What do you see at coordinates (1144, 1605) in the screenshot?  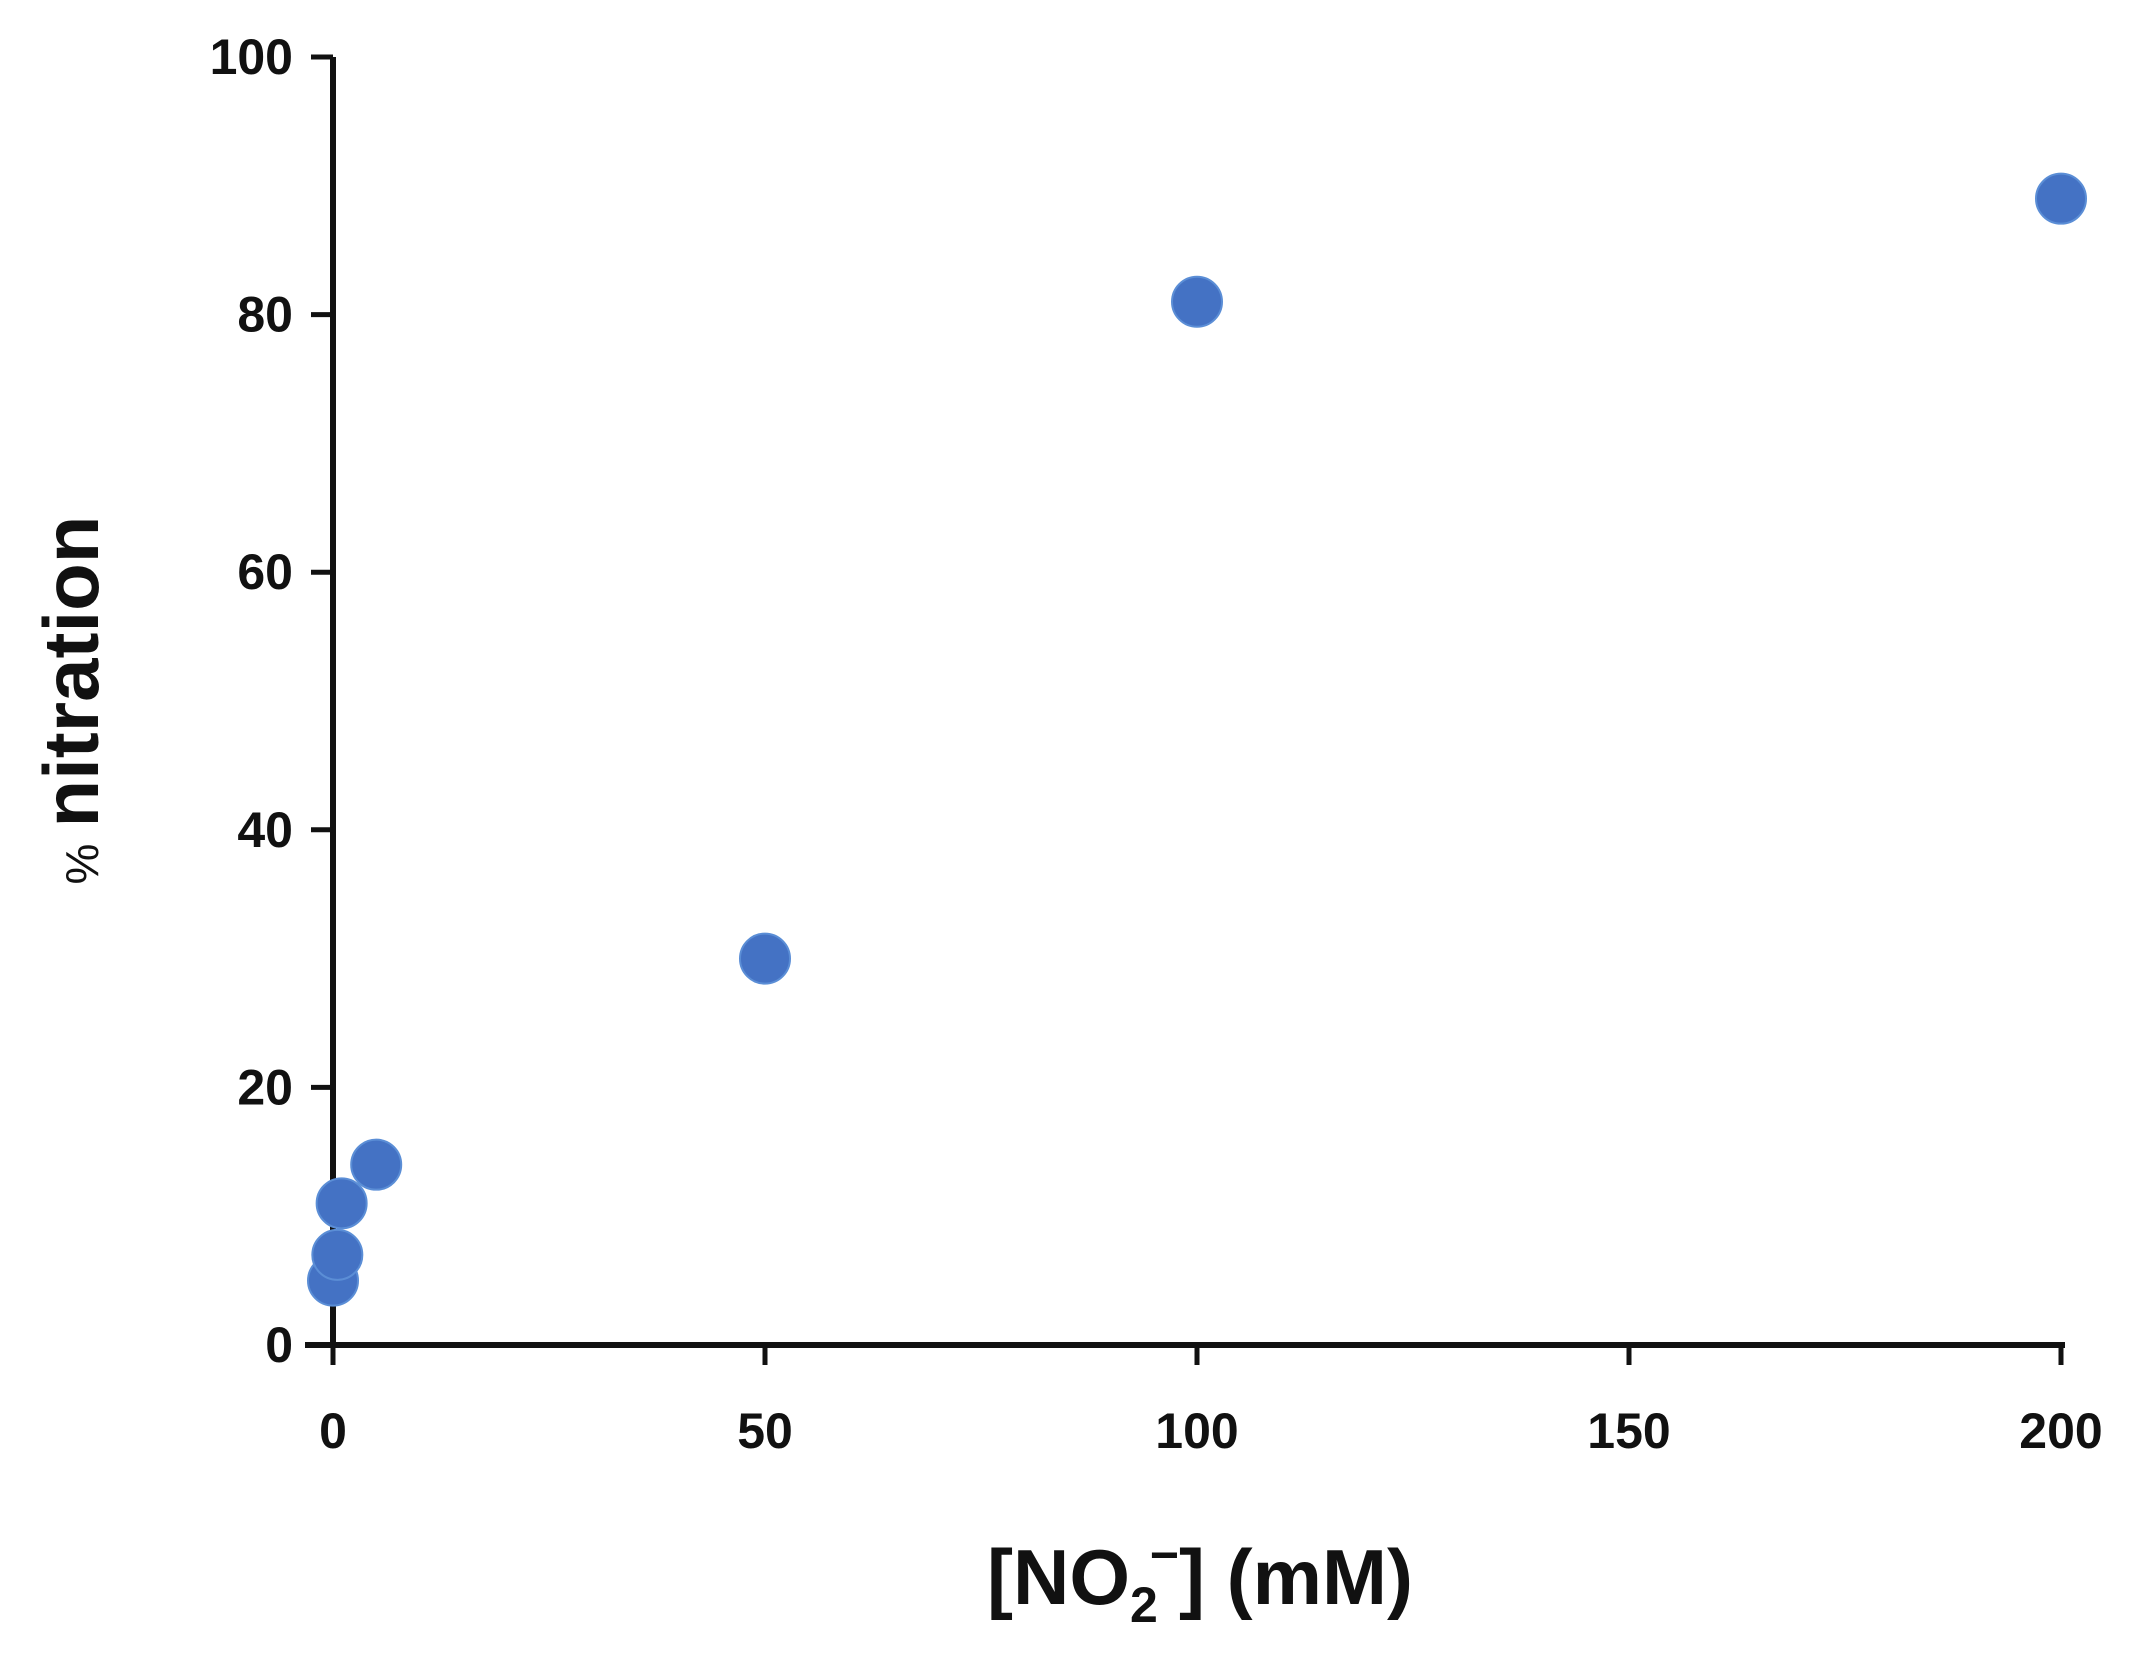 I see `x-axis-title-subscript: 2` at bounding box center [1144, 1605].